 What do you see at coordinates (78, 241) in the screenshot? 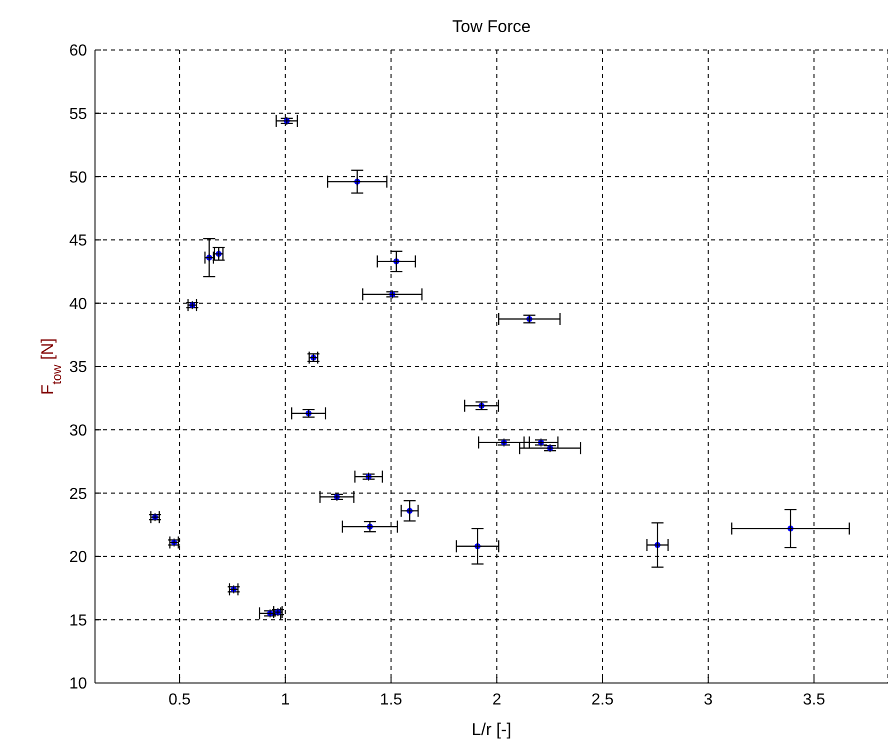
I see `y-tick-label: 45` at bounding box center [78, 241].